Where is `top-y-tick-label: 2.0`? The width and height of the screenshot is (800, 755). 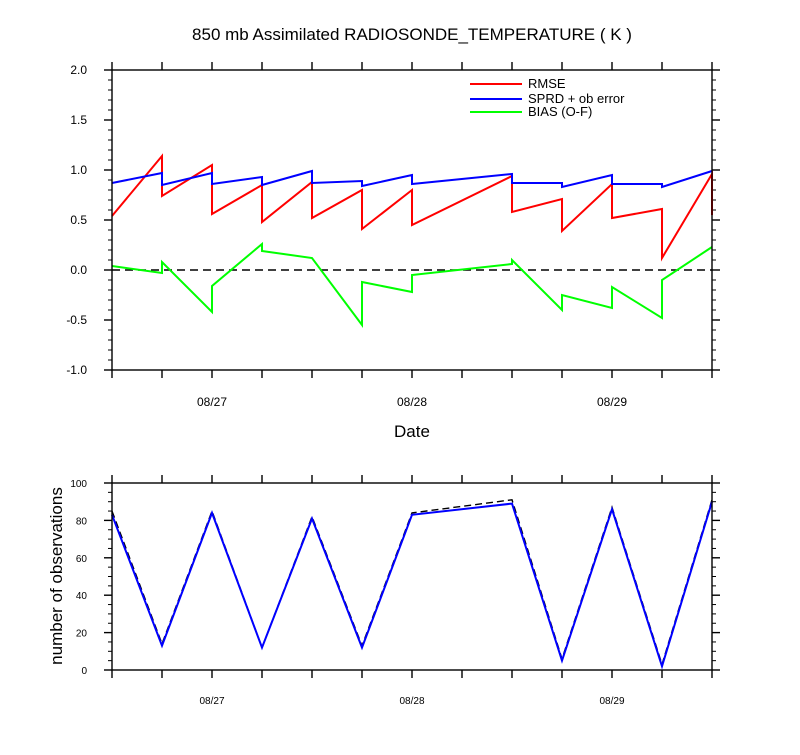 top-y-tick-label: 2.0 is located at coordinates (78, 70).